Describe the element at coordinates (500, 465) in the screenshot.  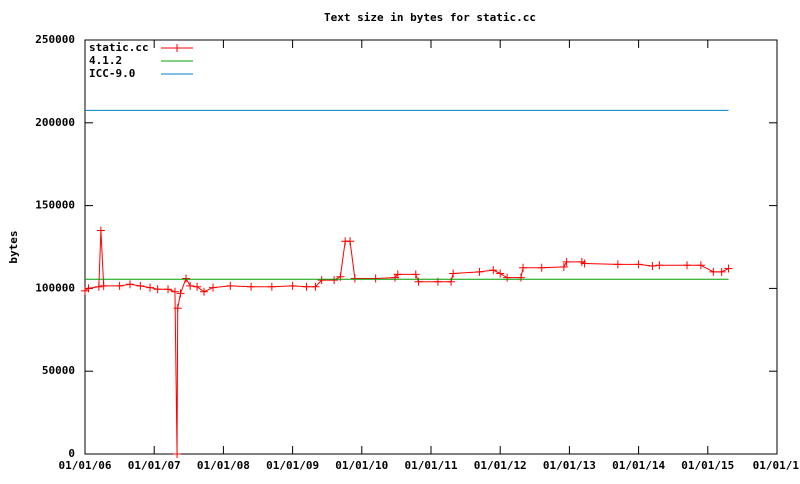
I see `x-tick-label: 01/01/12` at that location.